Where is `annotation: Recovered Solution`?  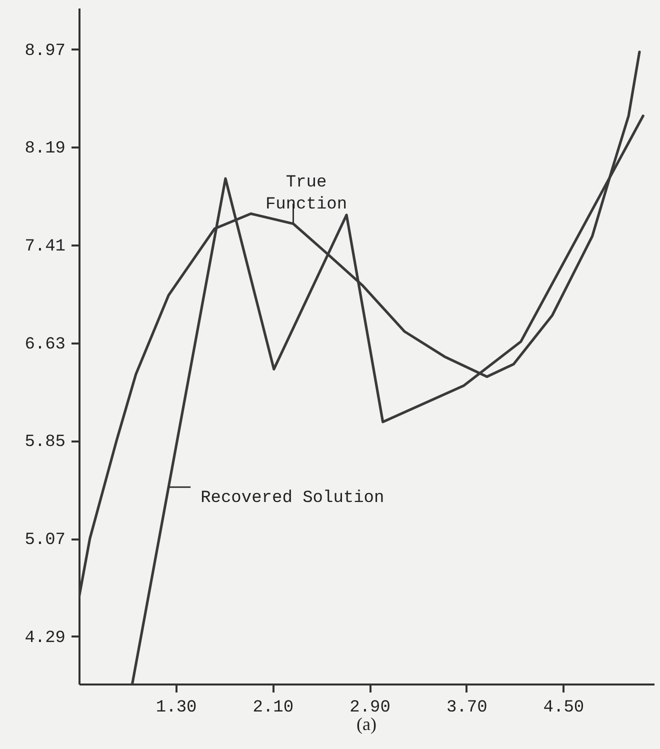 annotation: Recovered Solution is located at coordinates (292, 498).